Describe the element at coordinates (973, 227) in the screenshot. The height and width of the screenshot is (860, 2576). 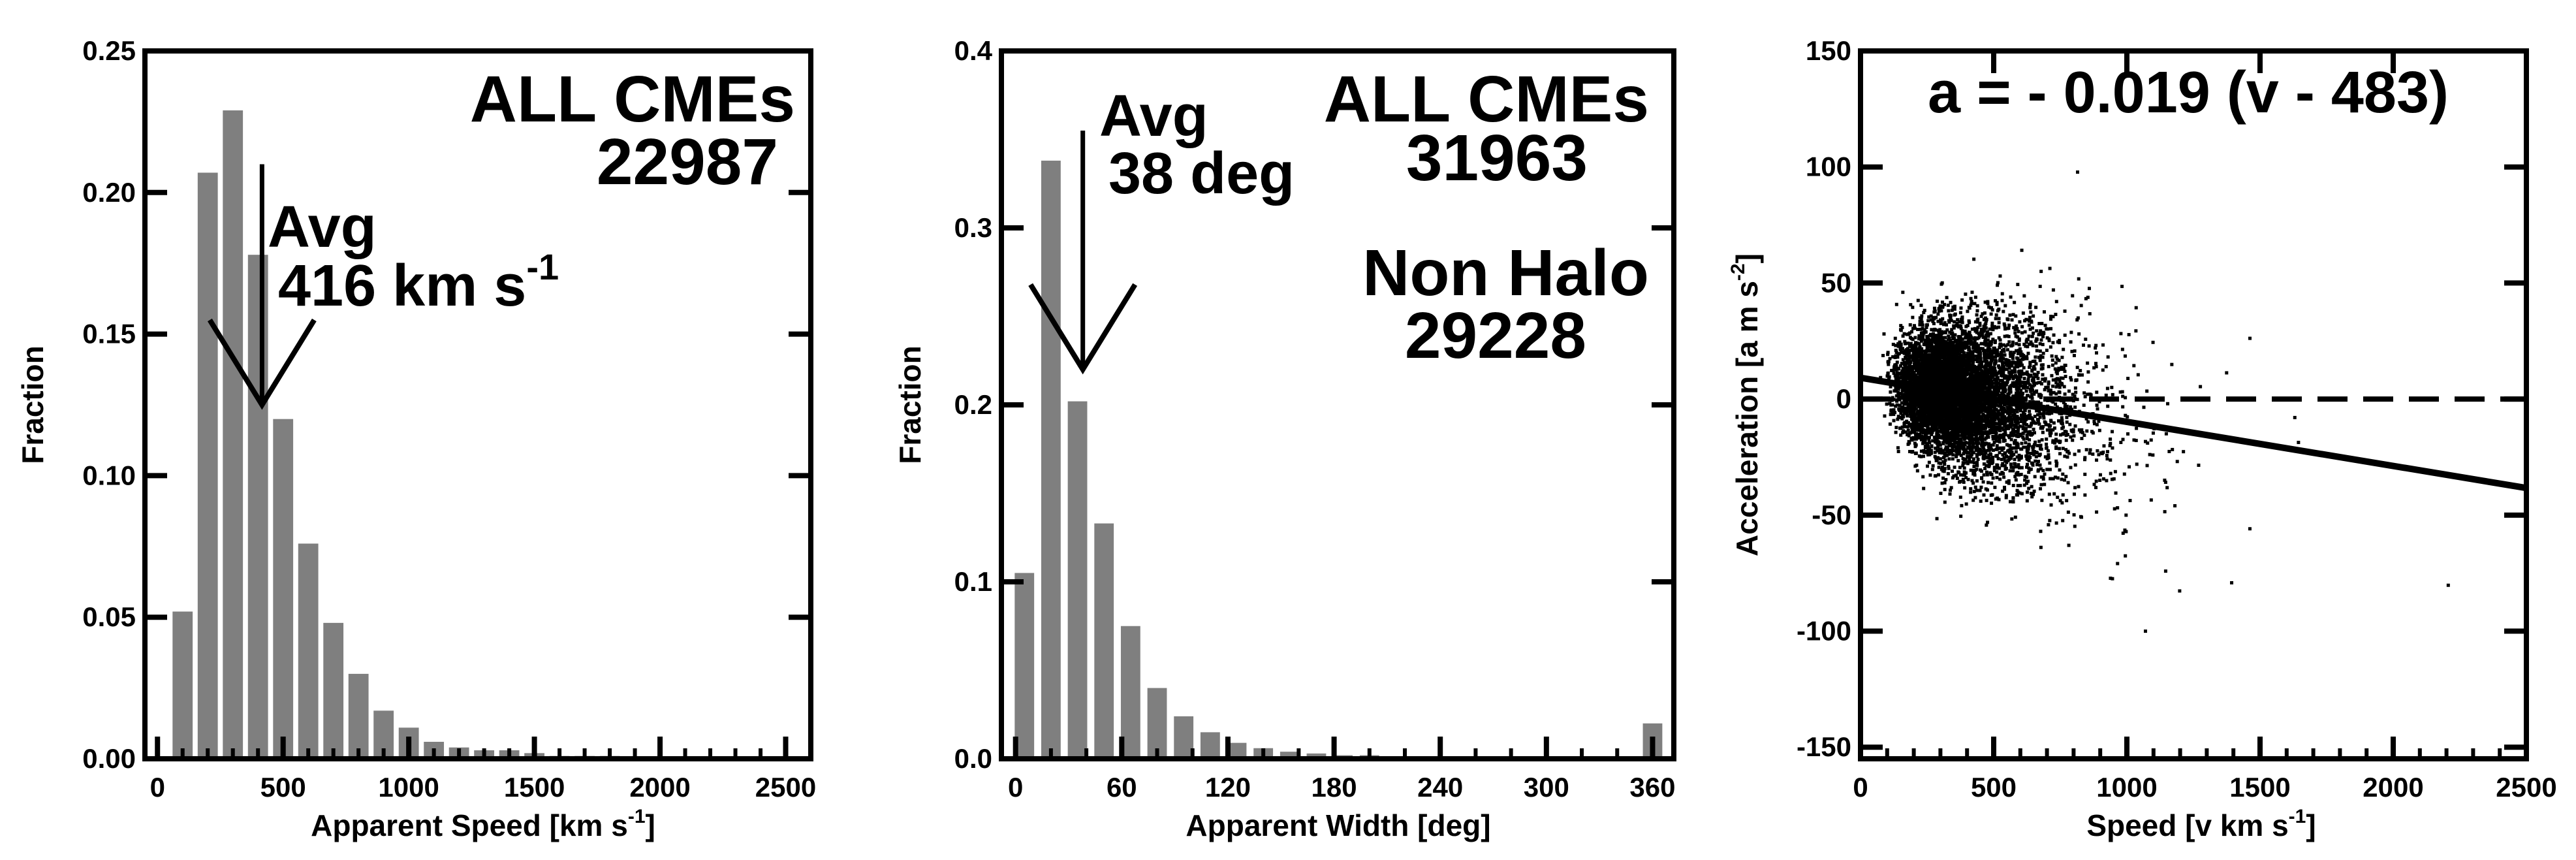
I see `width-ytick-label: 0.3` at that location.